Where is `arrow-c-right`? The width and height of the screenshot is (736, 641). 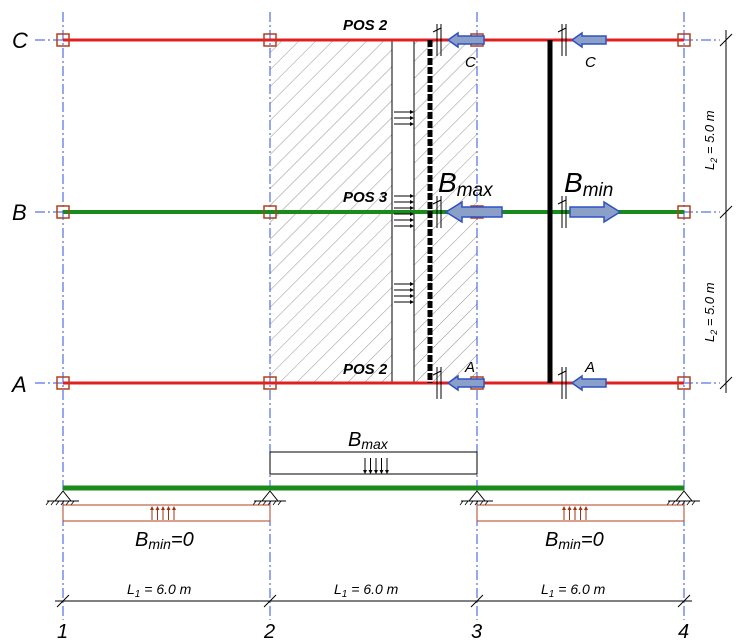 arrow-c-right is located at coordinates (588, 40).